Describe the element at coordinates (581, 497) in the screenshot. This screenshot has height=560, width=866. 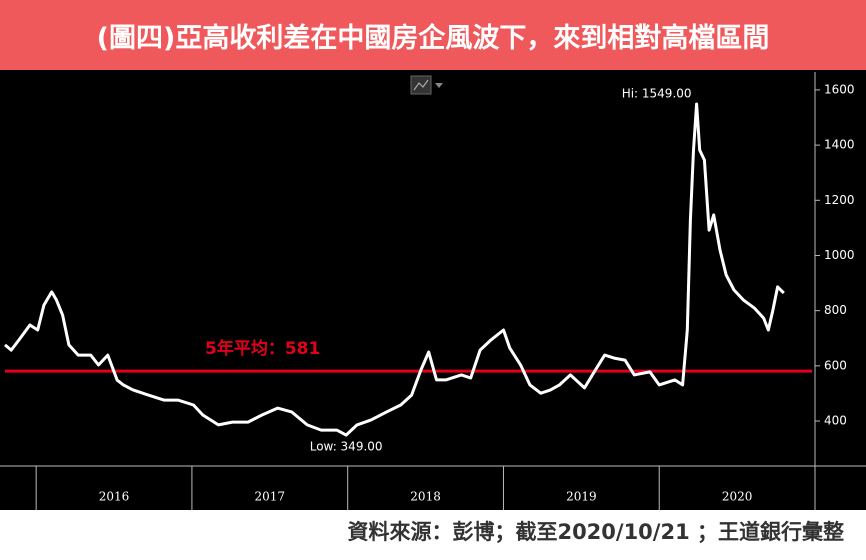
I see `x-tick-label: 2019` at that location.